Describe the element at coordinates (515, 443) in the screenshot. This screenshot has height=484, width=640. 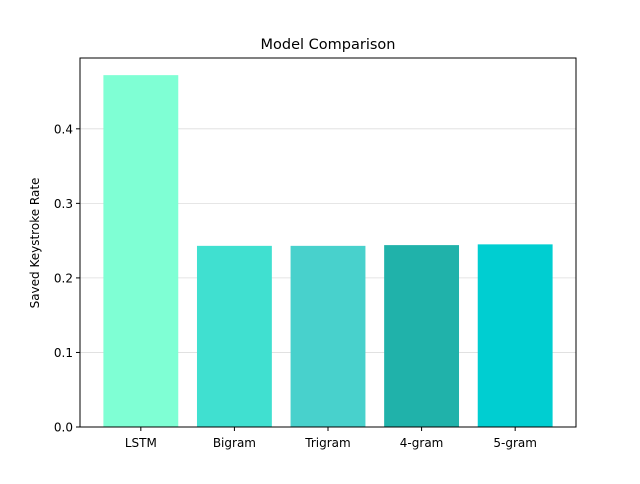
I see `x-tick-label: 5-gram` at that location.